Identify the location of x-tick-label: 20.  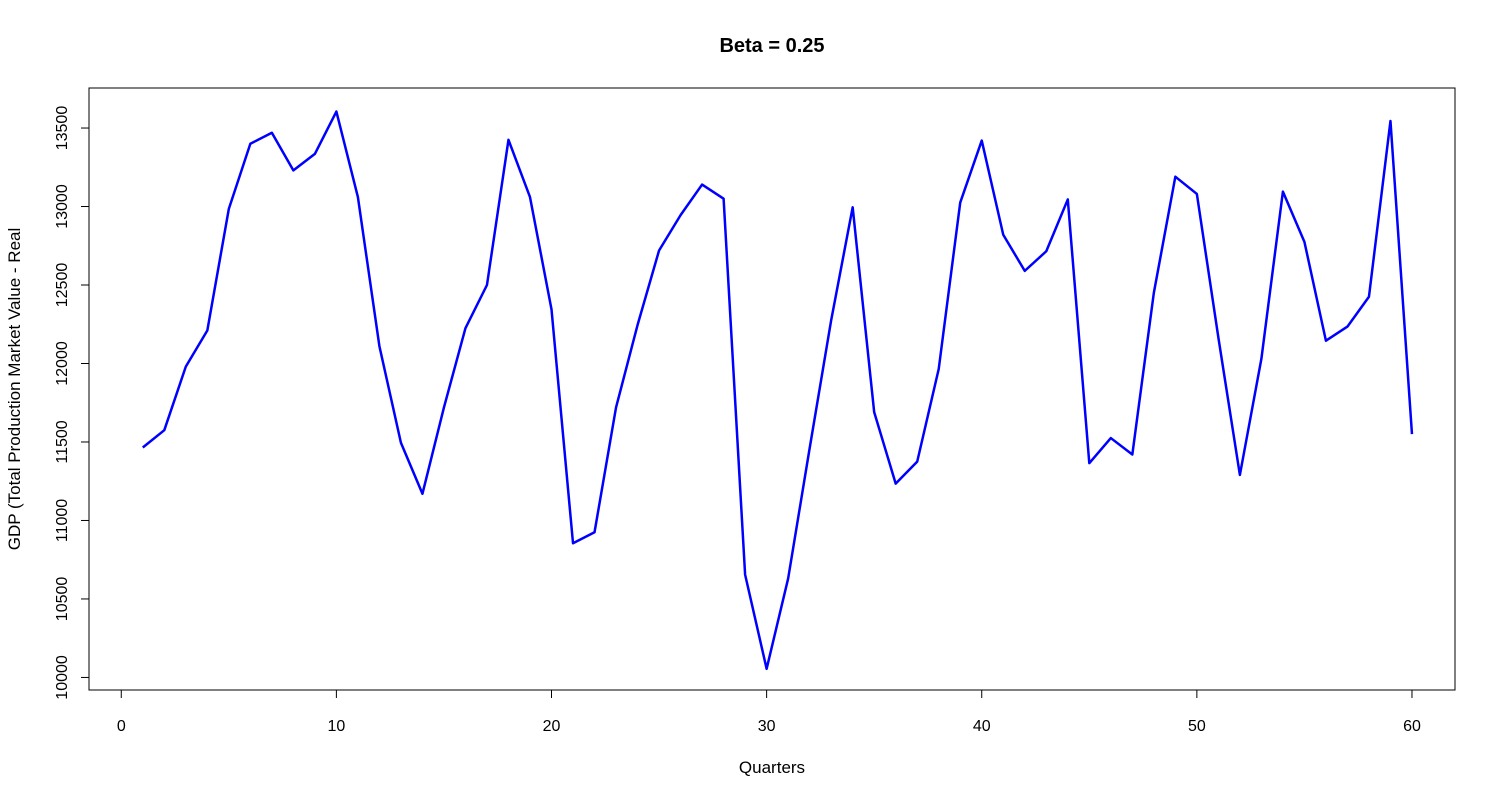
(552, 726).